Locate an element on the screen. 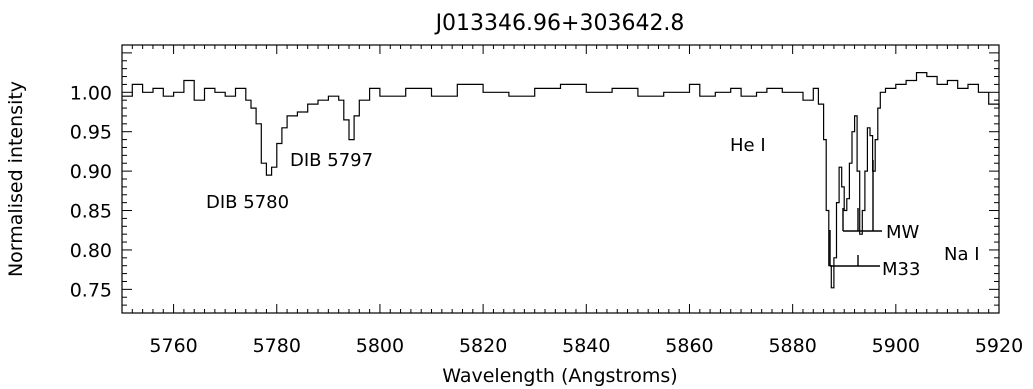 The height and width of the screenshot is (389, 1033). y-tick-label: 0.75 is located at coordinates (91, 290).